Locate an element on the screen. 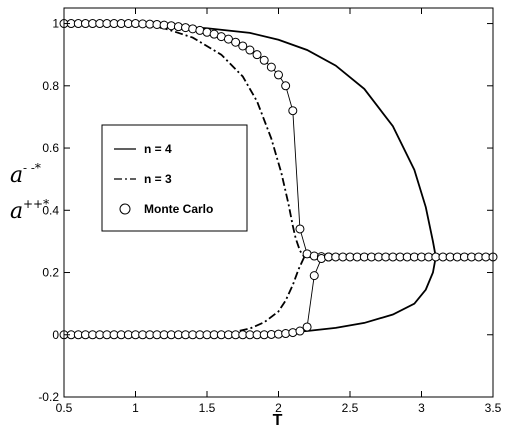  y-tick-label: 0.2 is located at coordinates (50, 273).